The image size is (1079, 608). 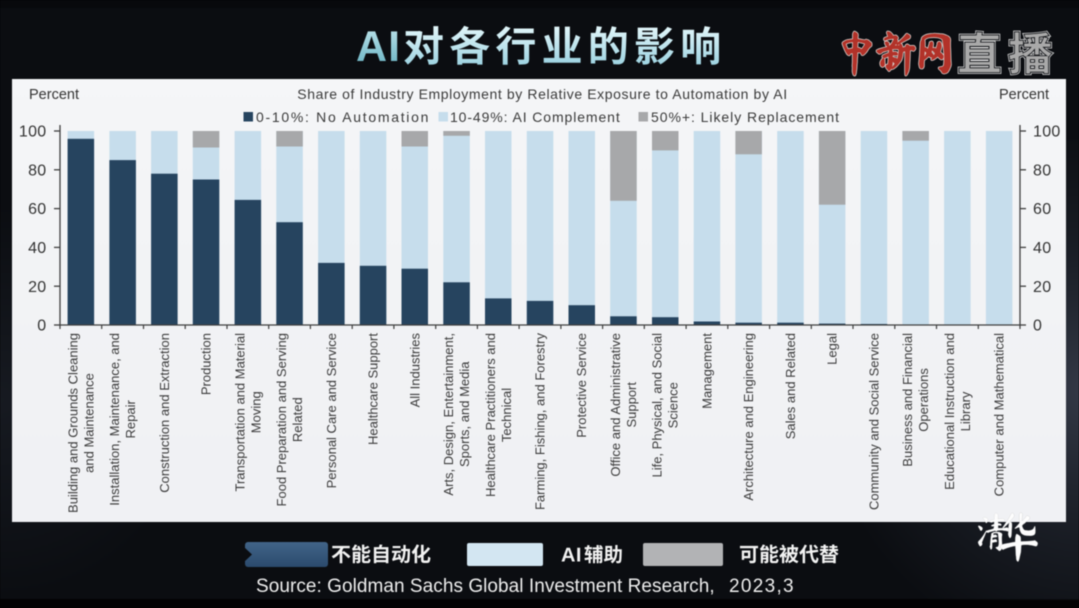 I want to click on svg-text: 2023,3, so click(x=762, y=586).